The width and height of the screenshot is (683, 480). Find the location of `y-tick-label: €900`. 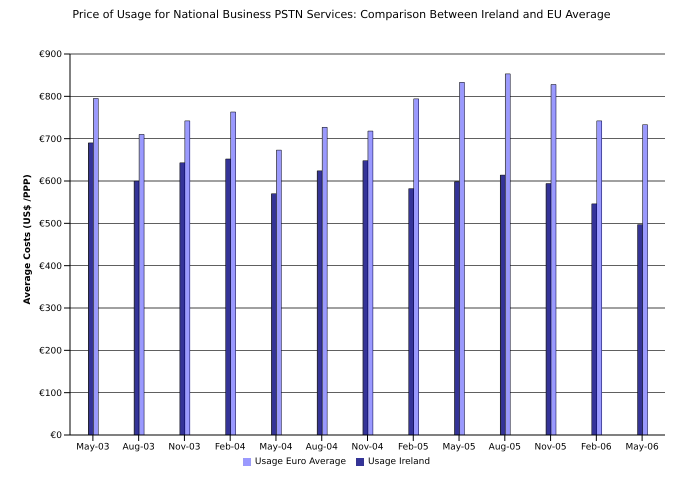

y-tick-label: €900 is located at coordinates (50, 55).